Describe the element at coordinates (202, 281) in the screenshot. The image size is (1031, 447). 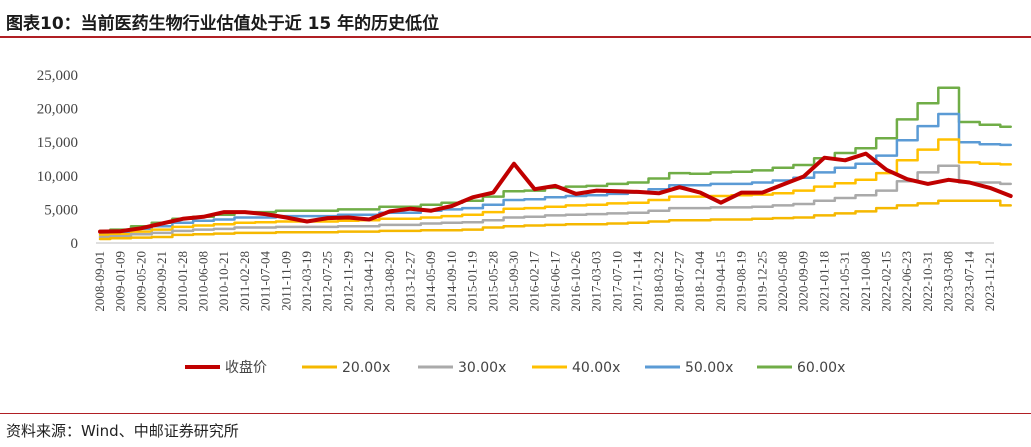
I see `x-tick-label: 2010-06-08` at that location.